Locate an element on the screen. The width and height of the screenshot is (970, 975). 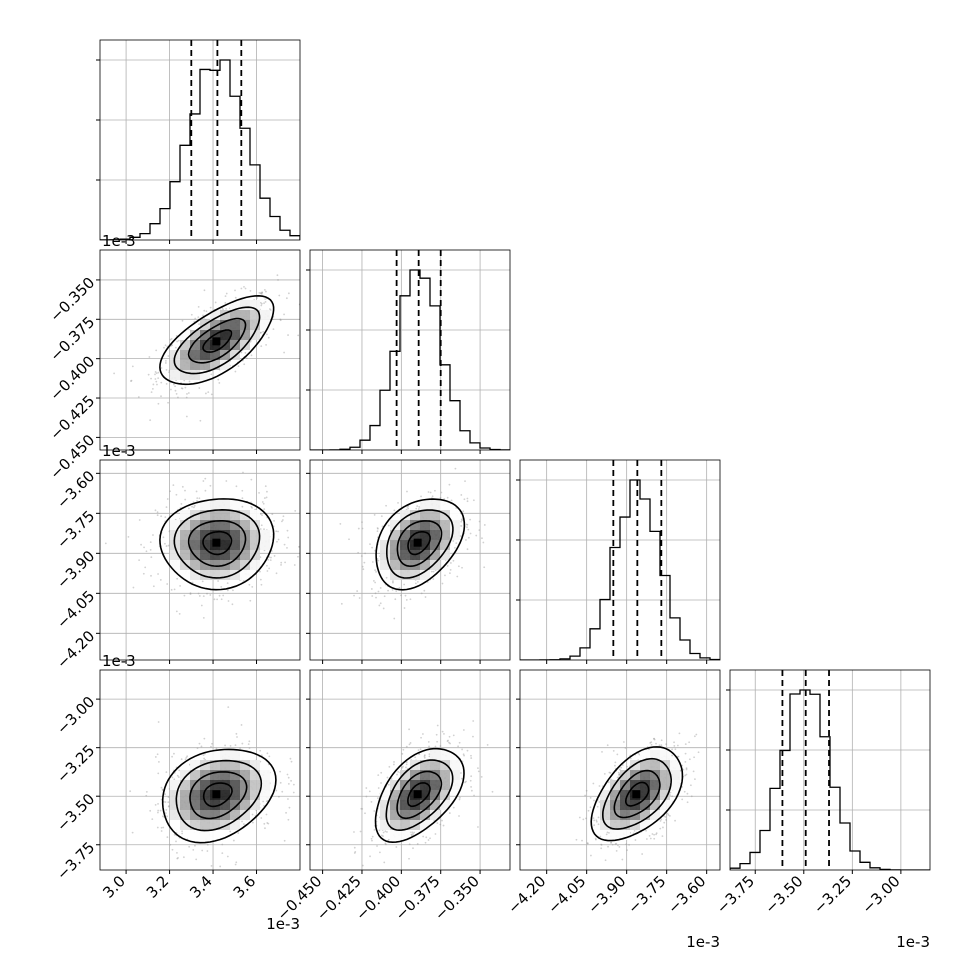
y-tick-label: −3.25 is located at coordinates (75, 763).